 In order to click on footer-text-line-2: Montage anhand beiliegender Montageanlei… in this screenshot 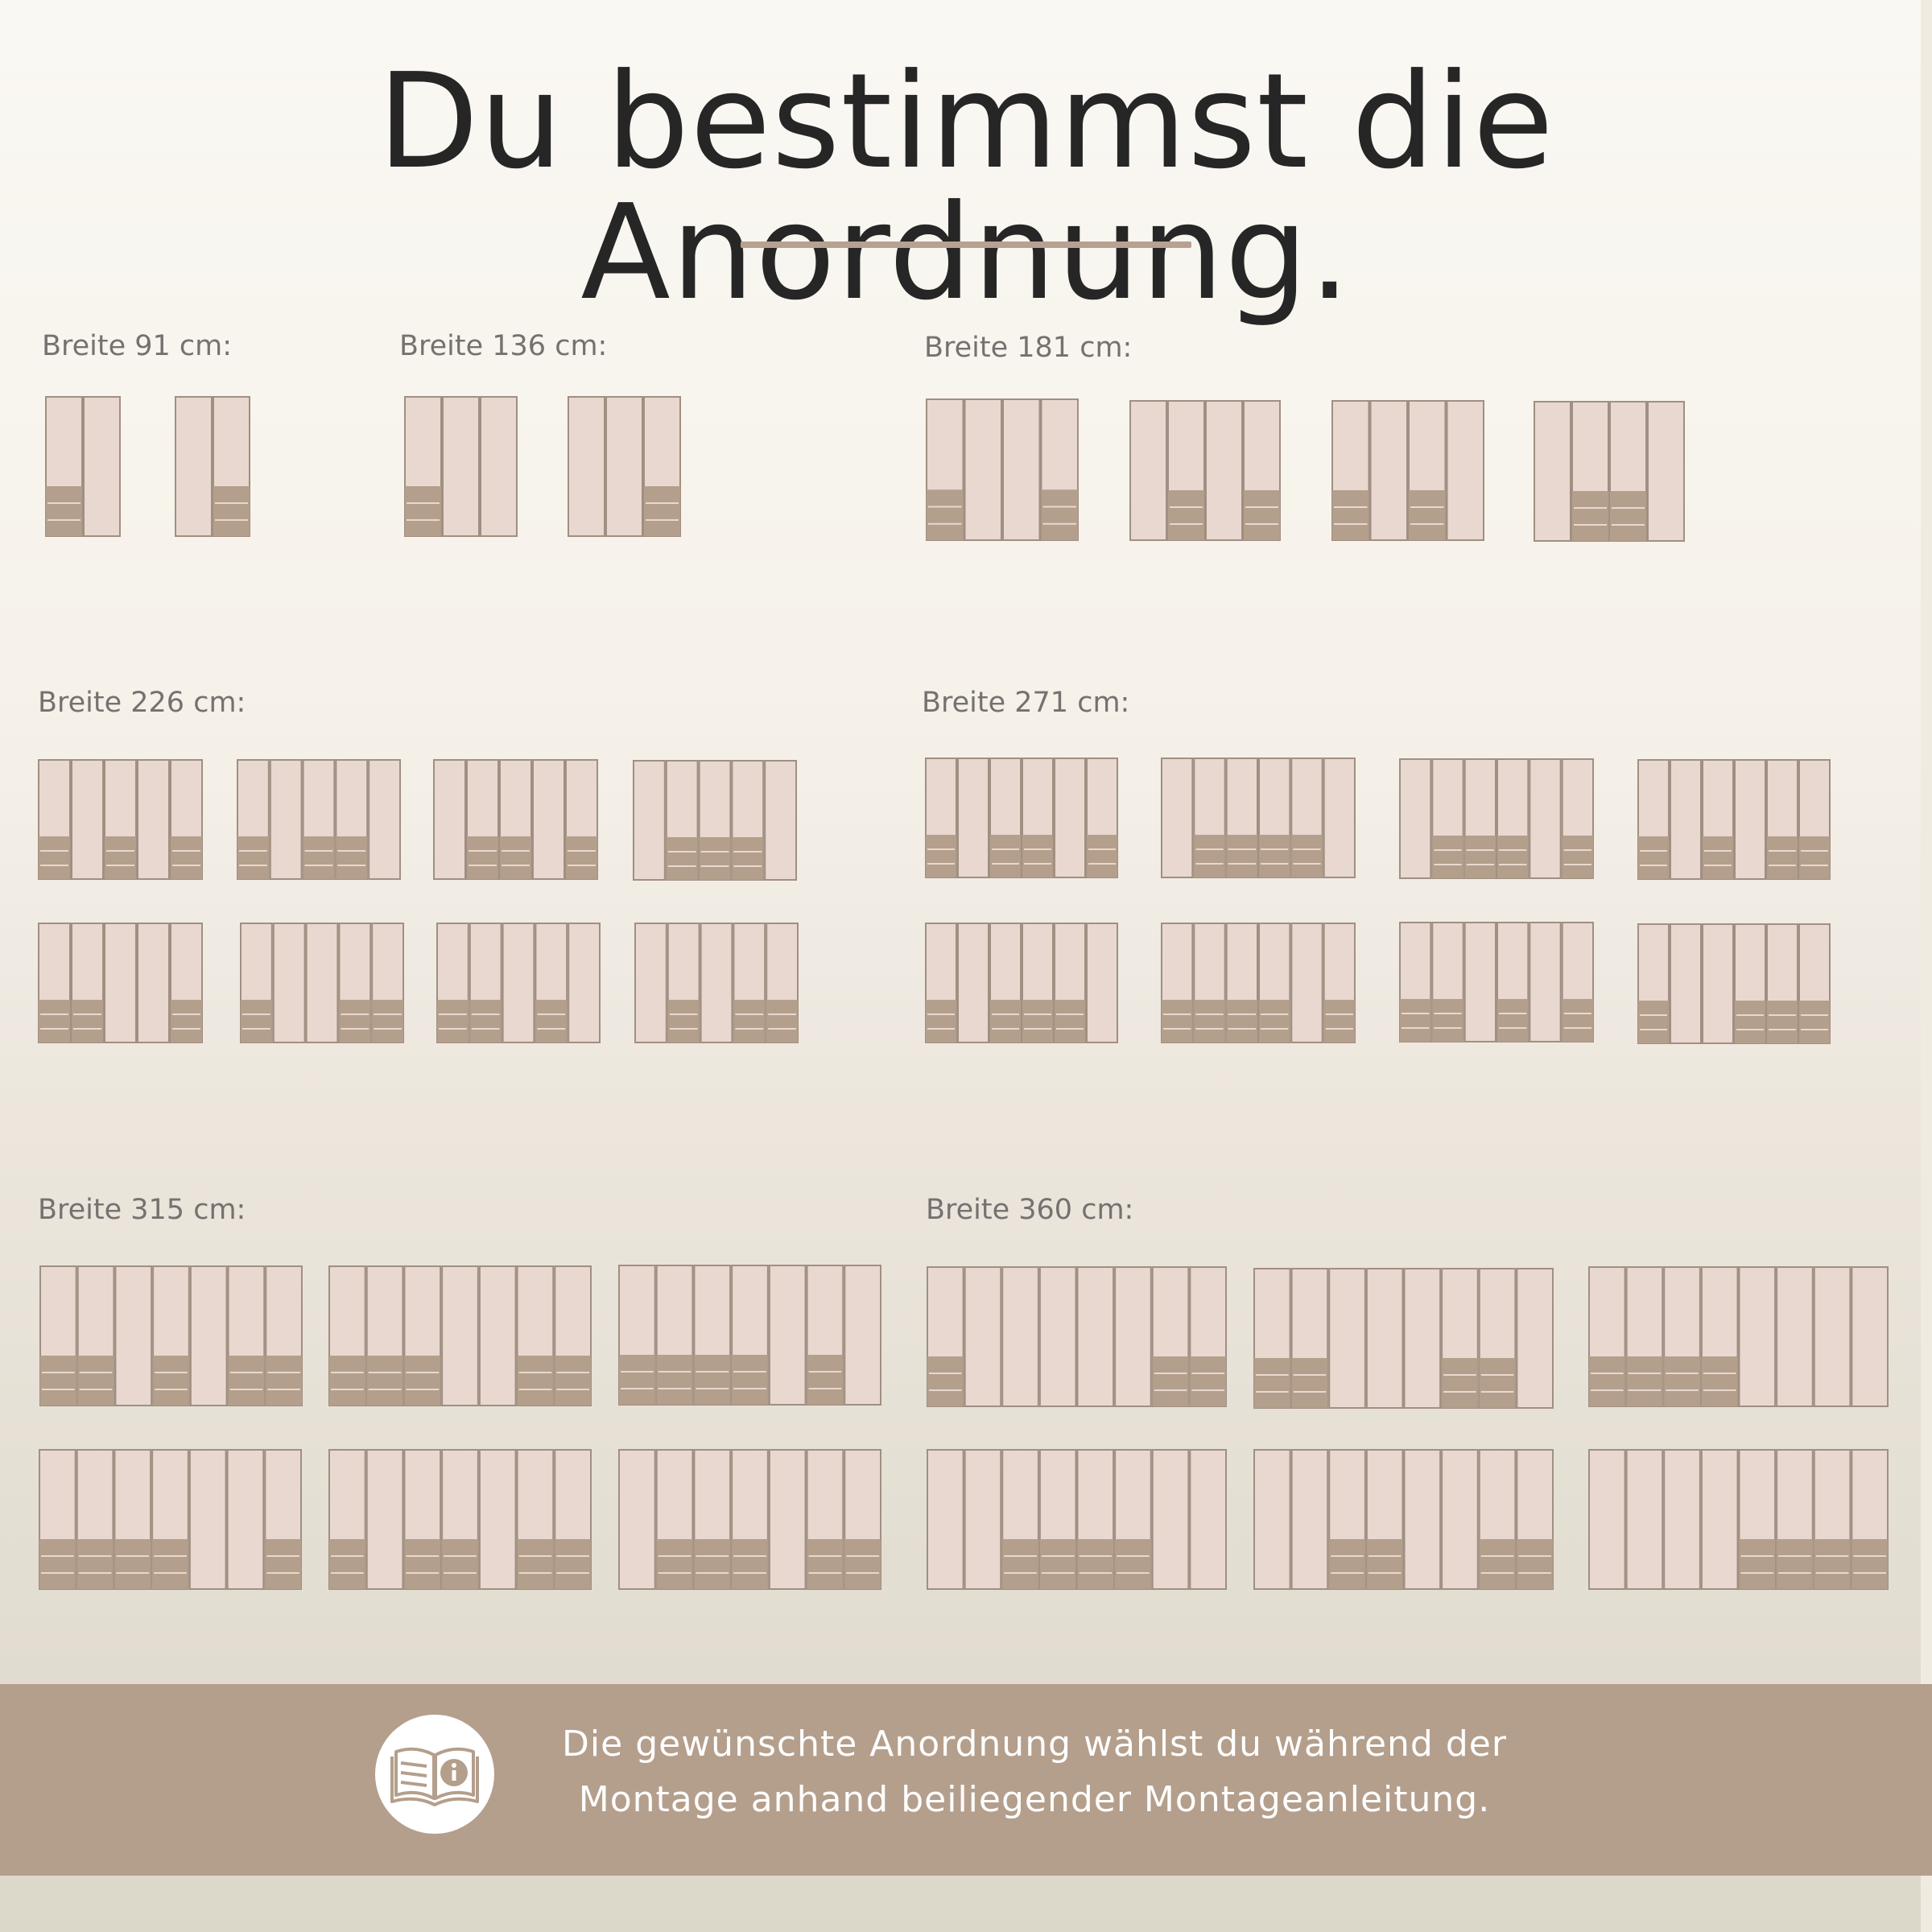, I will do `click(1034, 1799)`.